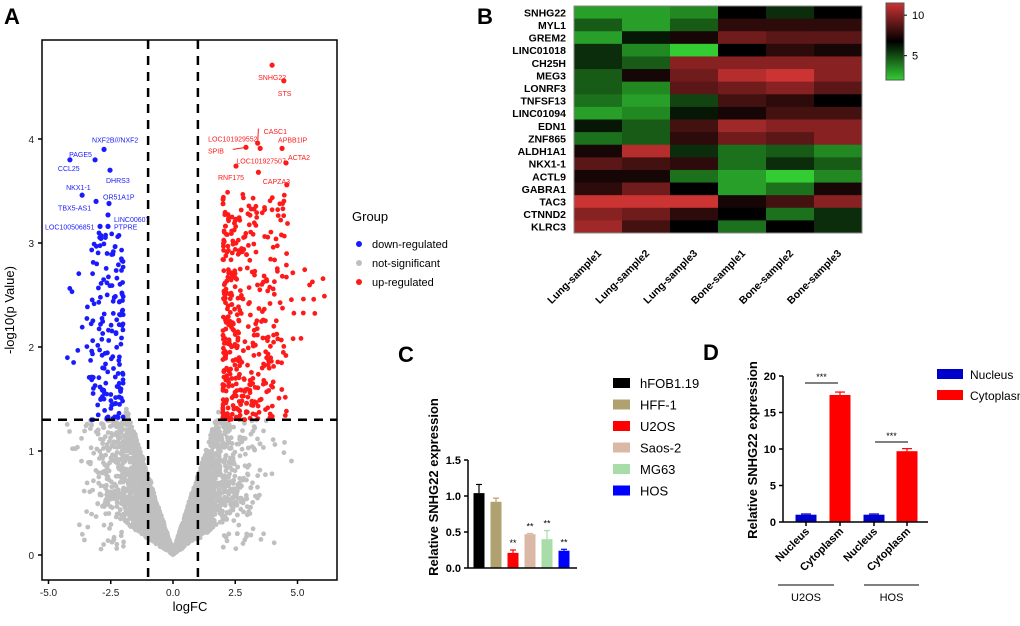  What do you see at coordinates (284, 81) in the screenshot?
I see `volcano-point-labeled` at bounding box center [284, 81].